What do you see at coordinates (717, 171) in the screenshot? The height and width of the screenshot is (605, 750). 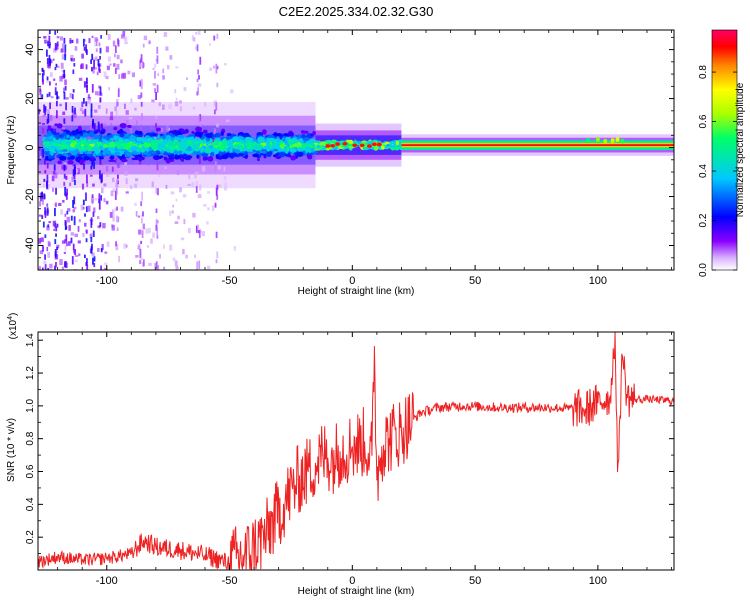 I see `colorbar-ticks: 0.0 0.2 0.4 0.6 0.8` at bounding box center [717, 171].